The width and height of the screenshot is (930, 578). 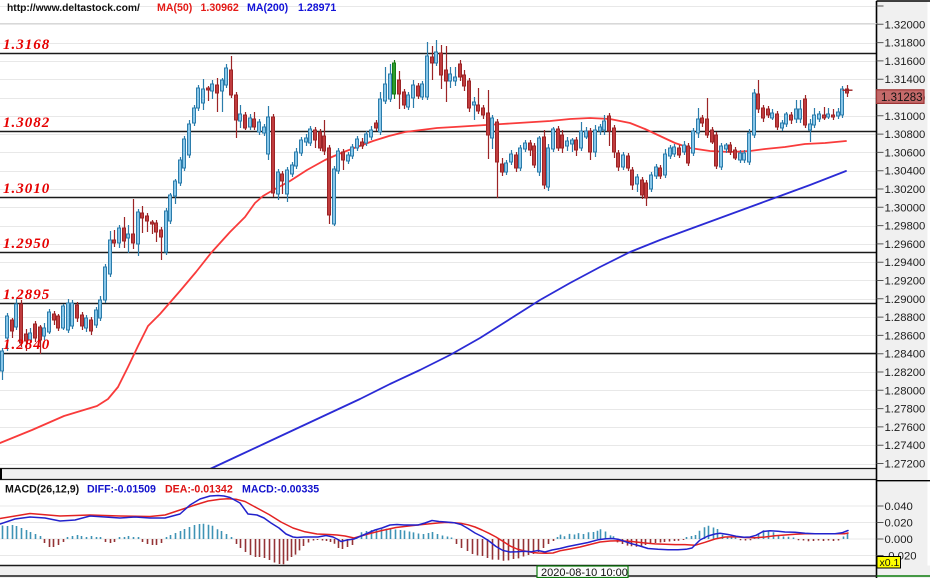 What do you see at coordinates (121, 490) in the screenshot?
I see `svg-text: DIFF:-0.01509` at bounding box center [121, 490].